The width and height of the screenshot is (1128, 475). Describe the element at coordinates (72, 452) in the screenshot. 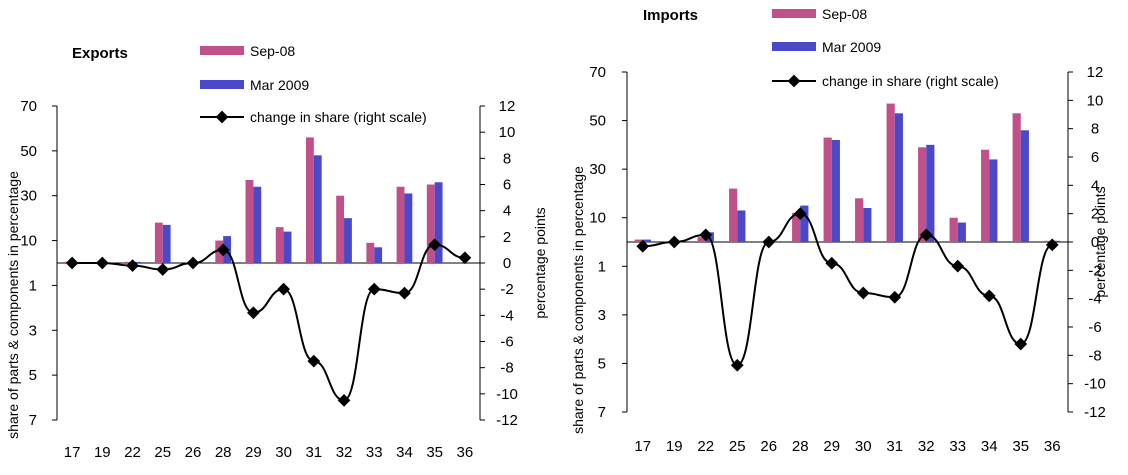

I see `x-tick-label: 17` at that location.